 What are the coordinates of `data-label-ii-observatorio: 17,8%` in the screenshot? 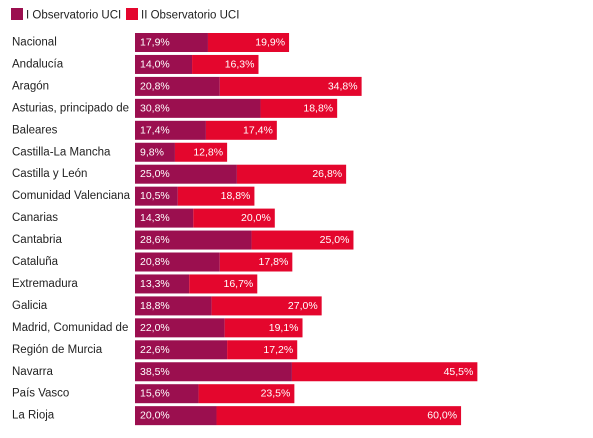 It's located at (274, 262).